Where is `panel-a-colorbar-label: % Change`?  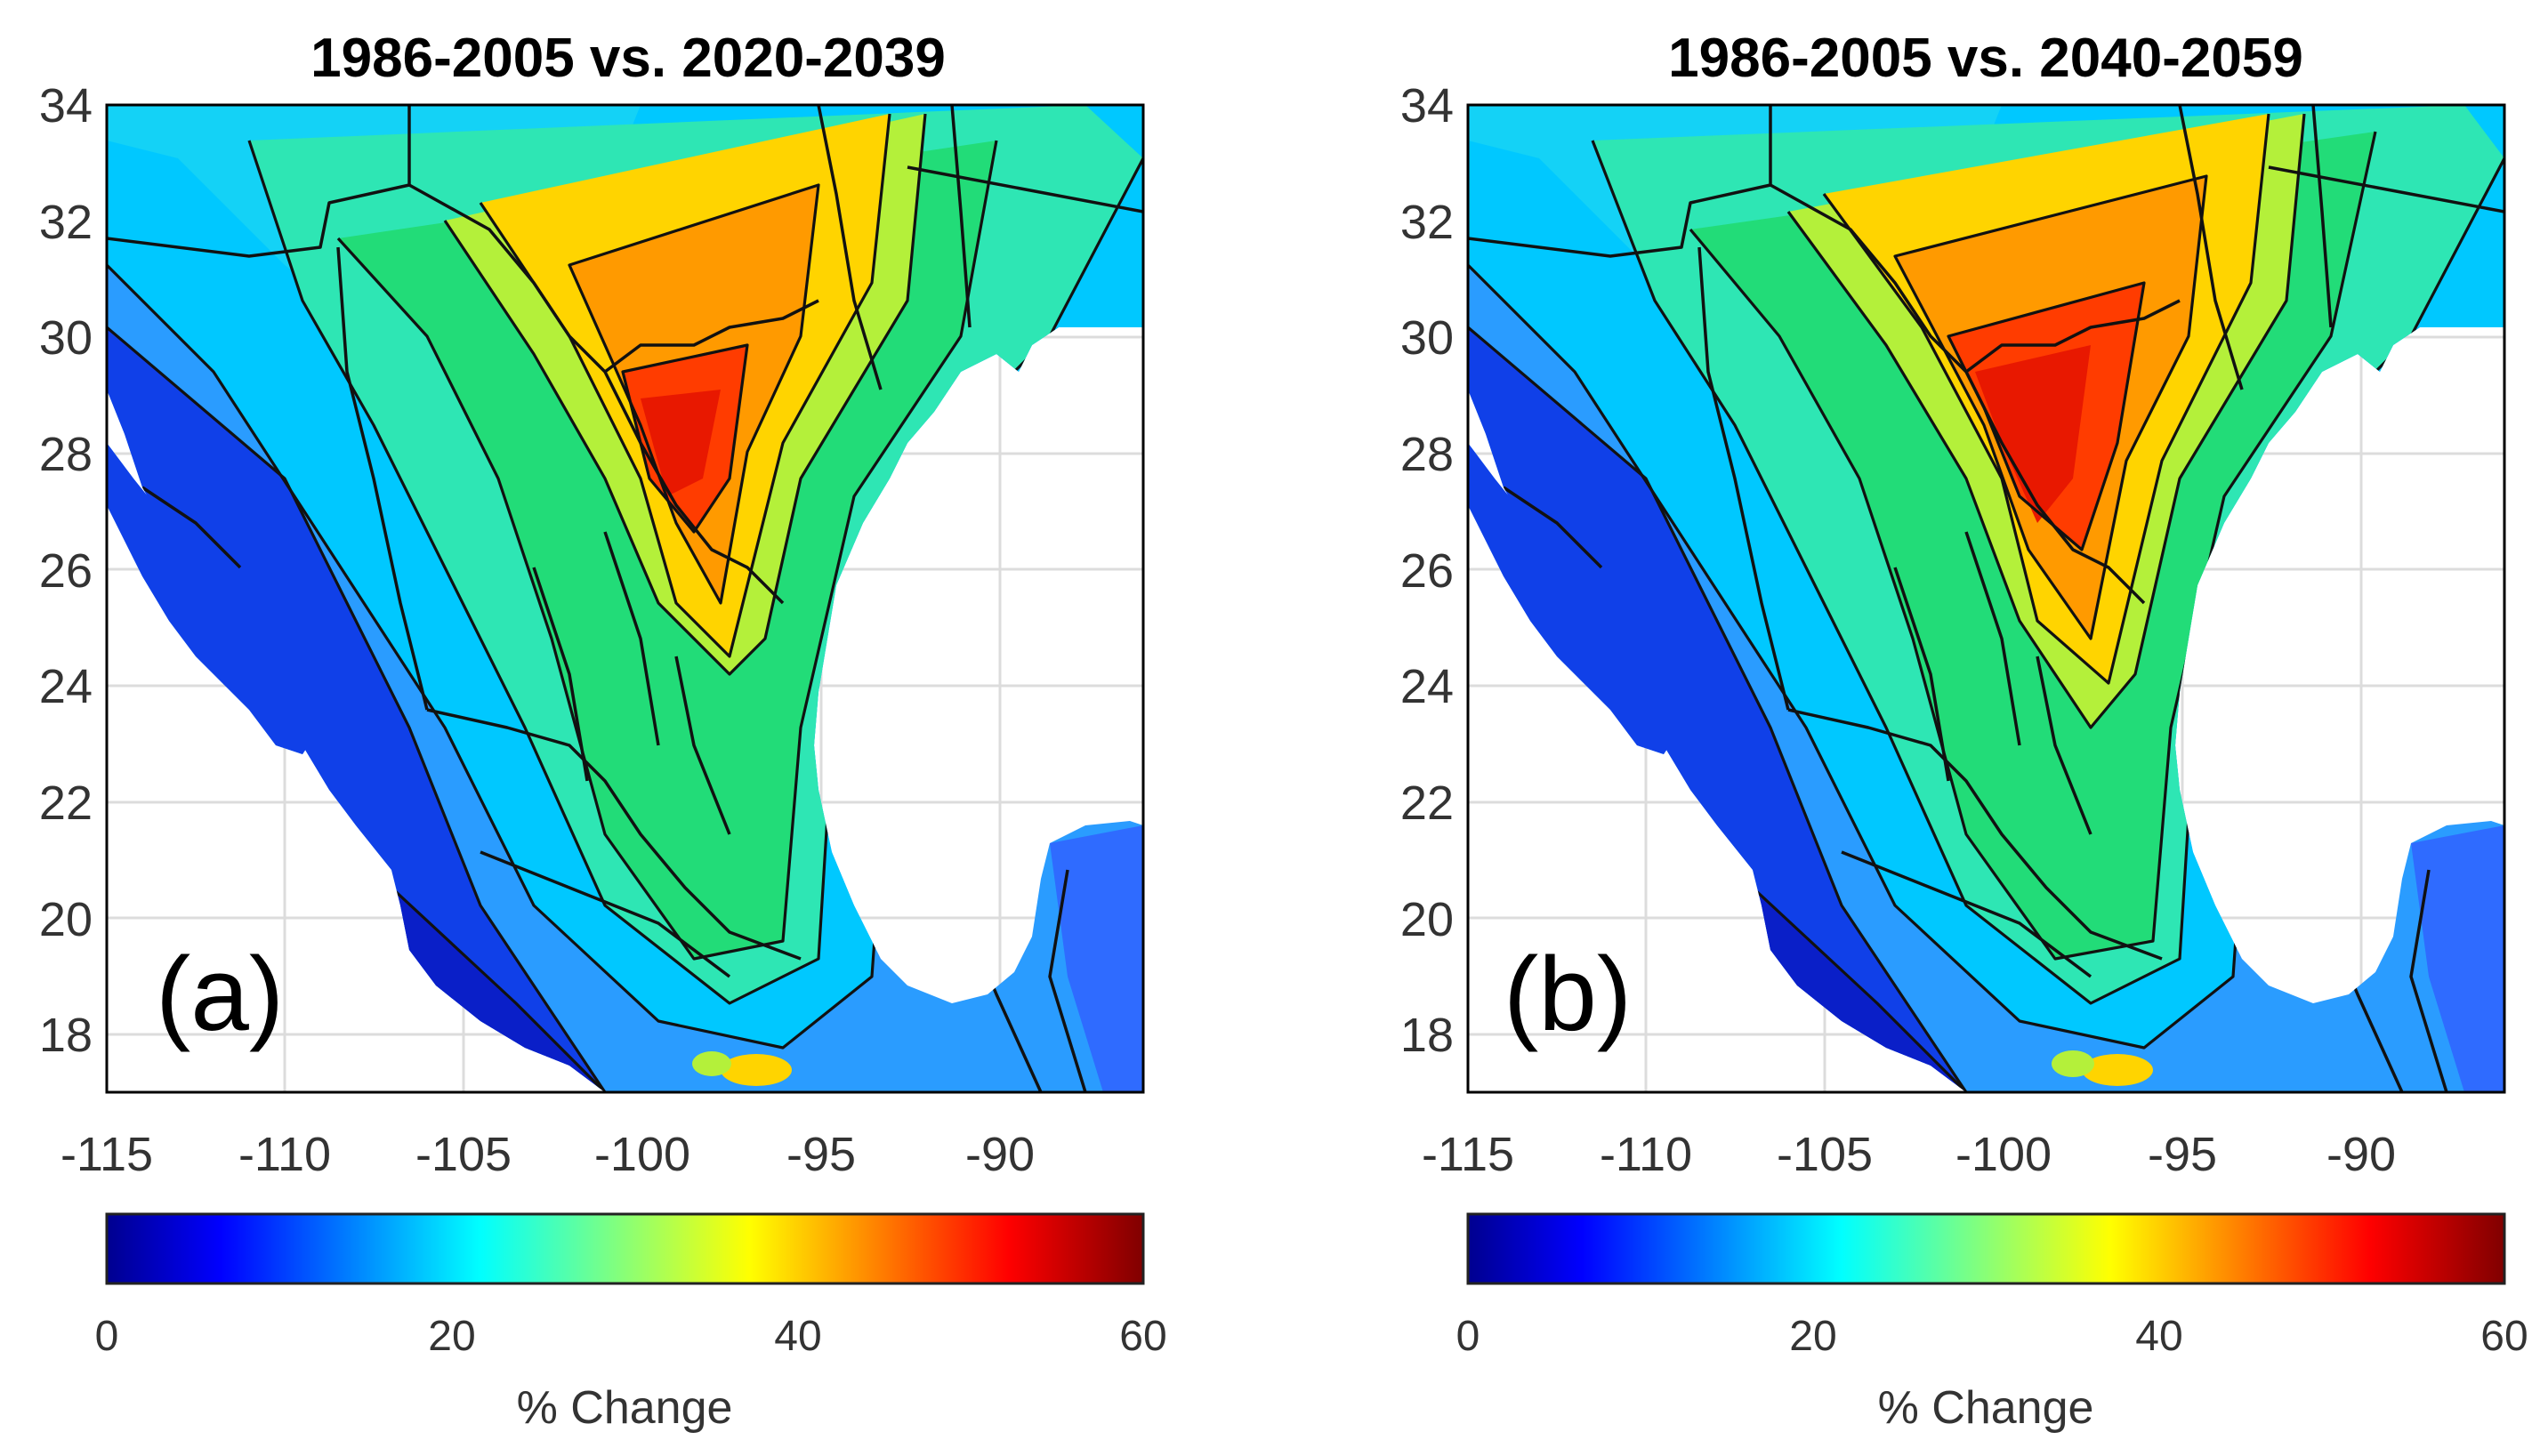
panel-a-colorbar-label: % Change is located at coordinates (625, 1408).